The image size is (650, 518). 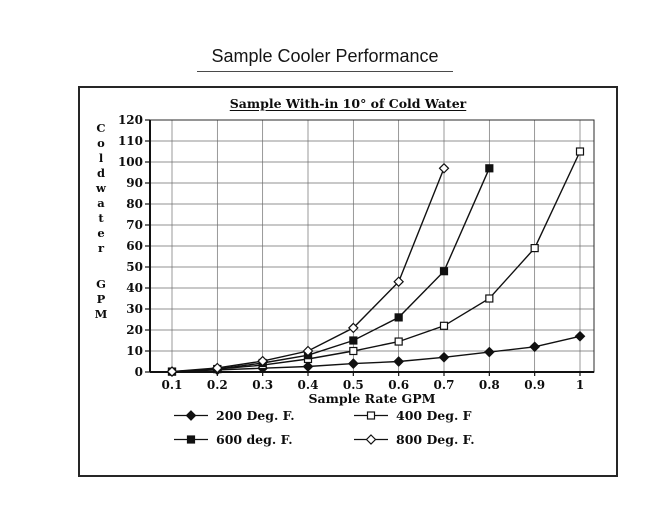 I want to click on y-tick-label: 60, so click(x=134, y=246).